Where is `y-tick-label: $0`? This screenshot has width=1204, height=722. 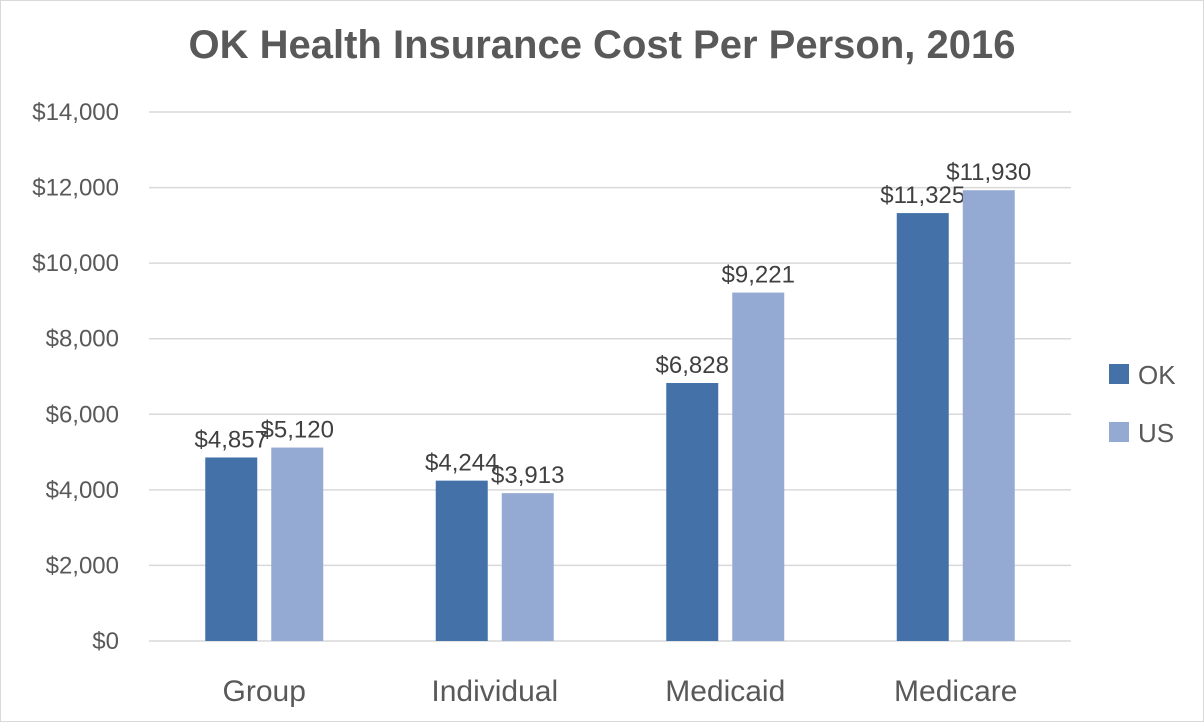
y-tick-label: $0 is located at coordinates (105, 641).